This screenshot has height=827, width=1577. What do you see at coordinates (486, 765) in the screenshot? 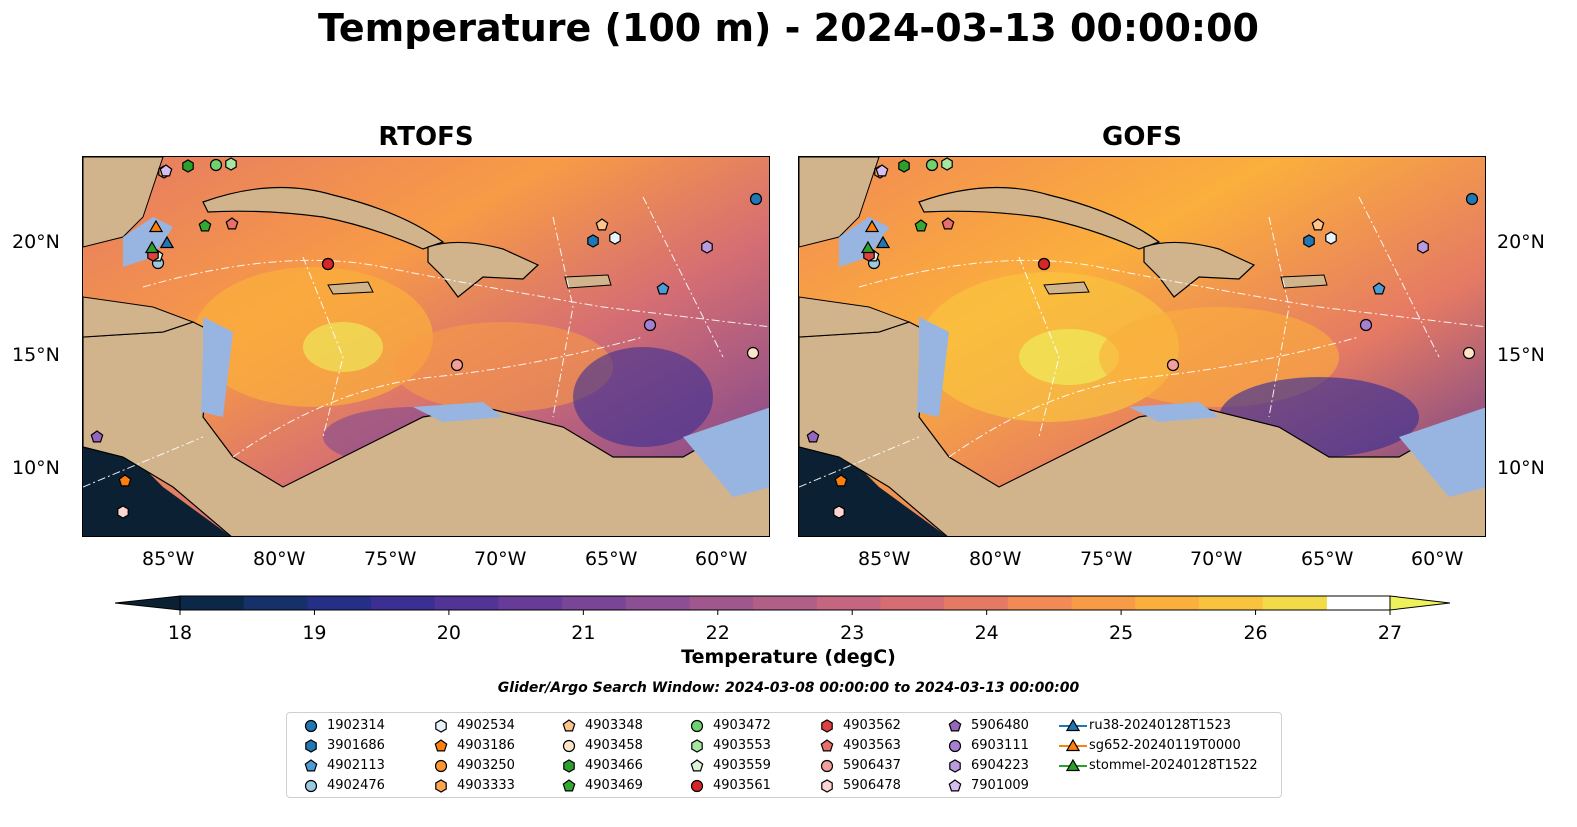
I see `legend-label: 4903250` at bounding box center [486, 765].